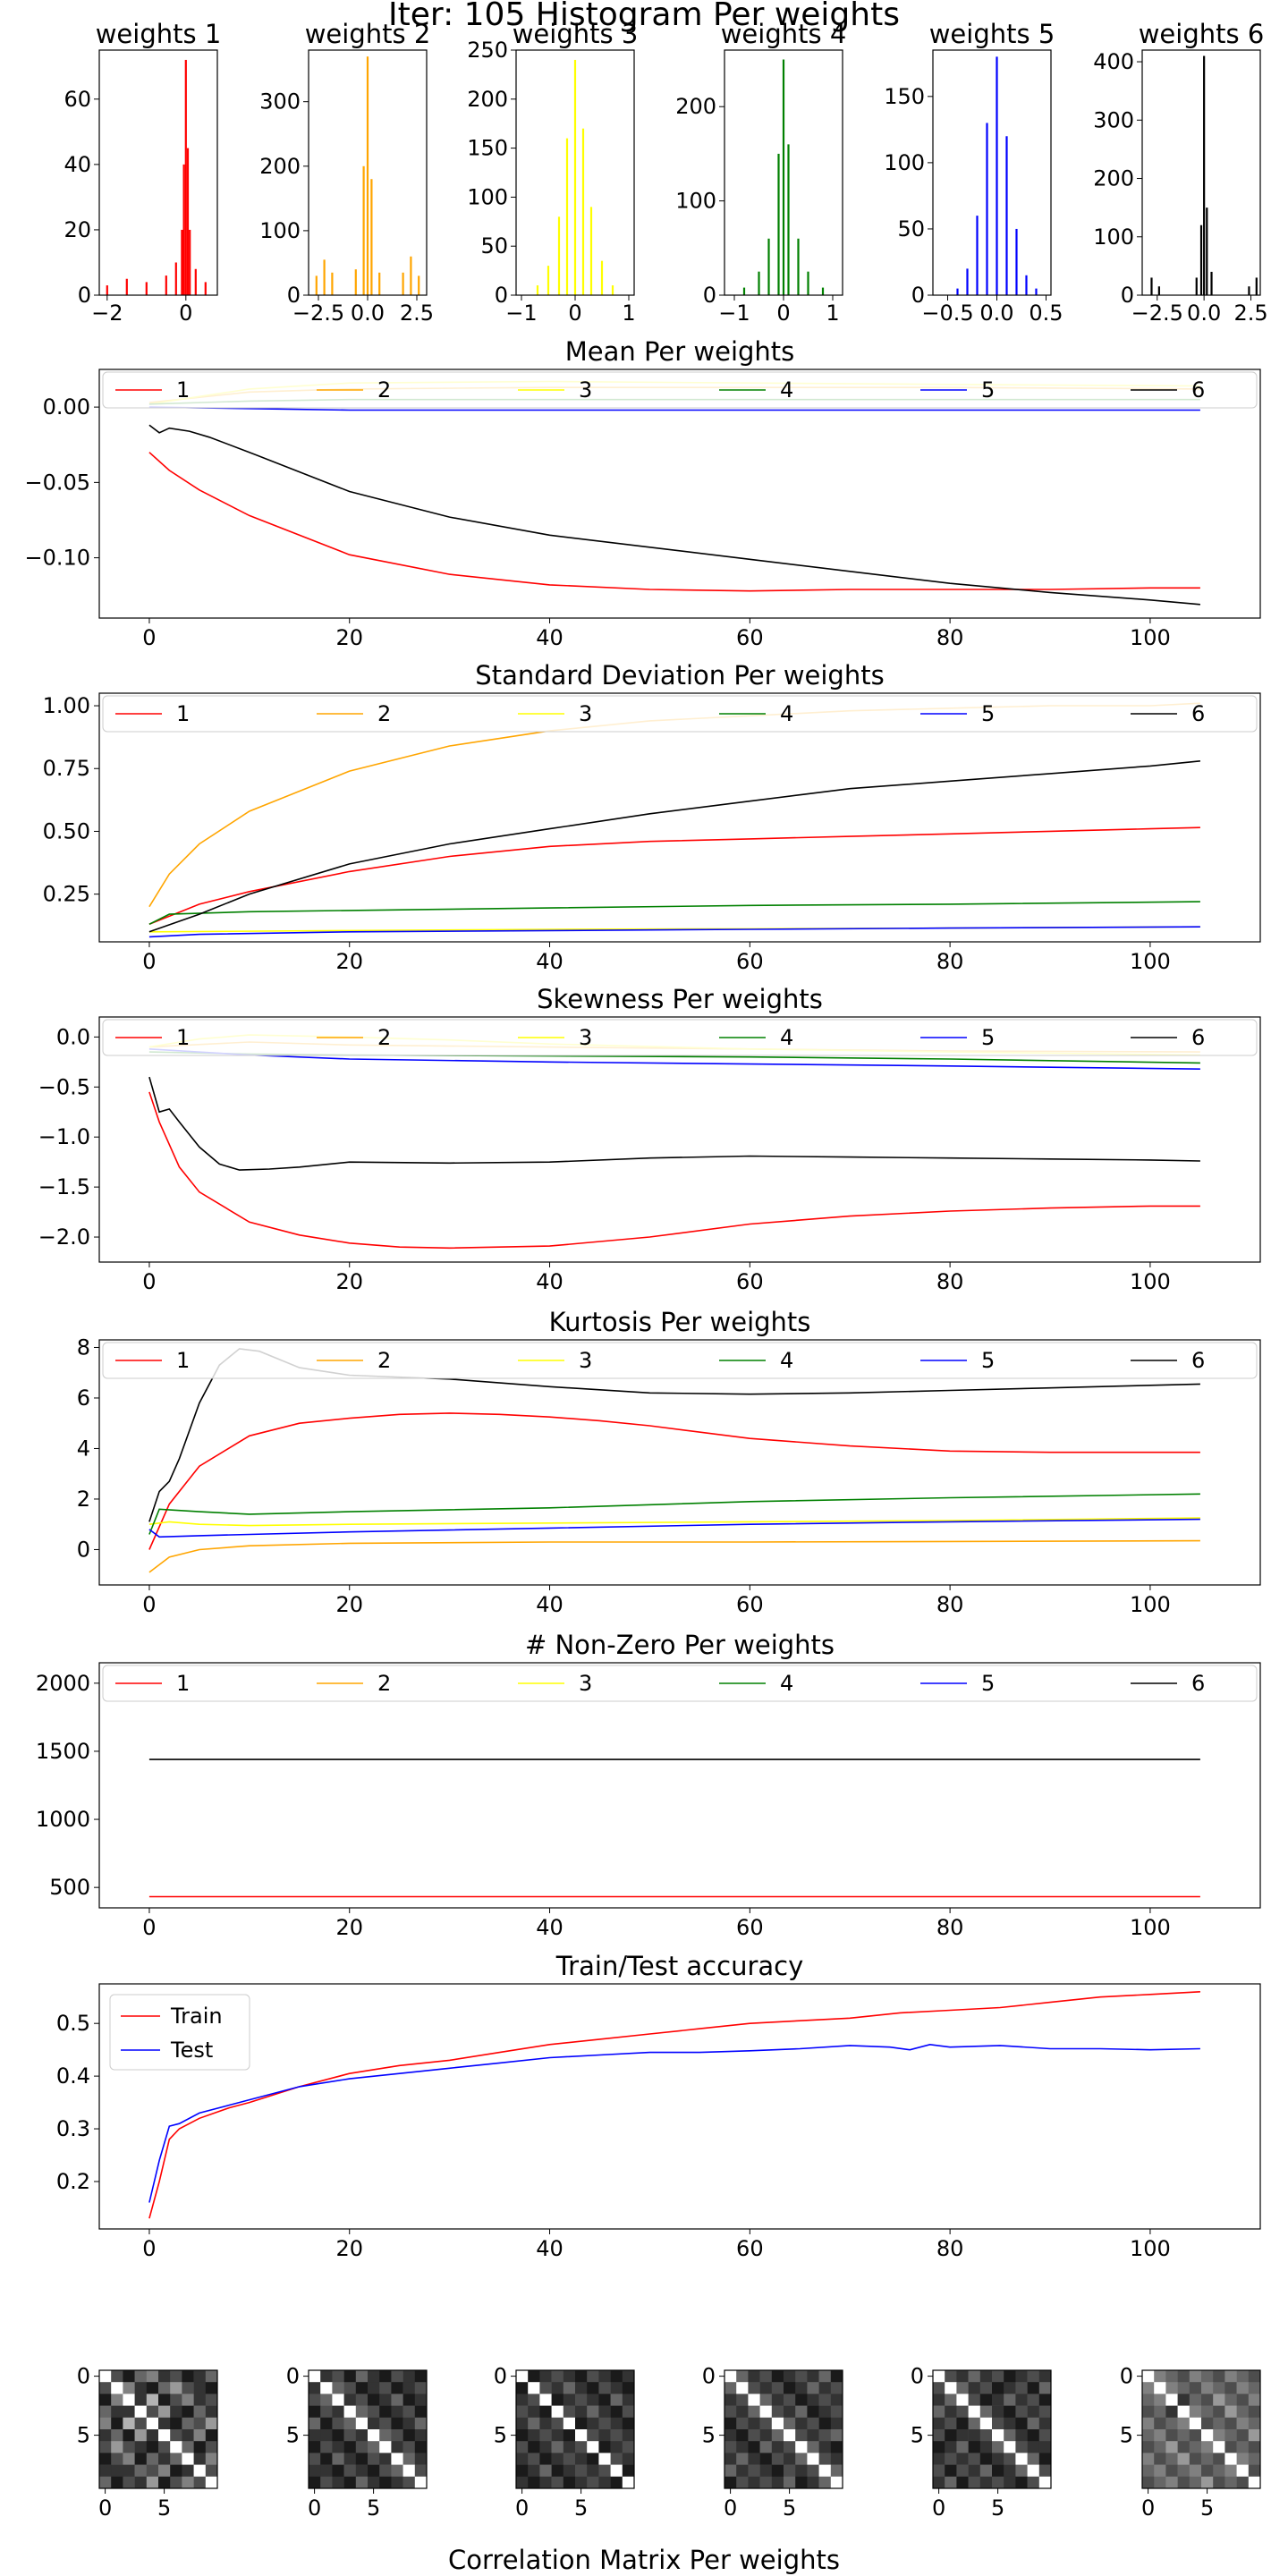 The height and width of the screenshot is (2576, 1288). Describe the element at coordinates (384, 389) in the screenshot. I see `legend-label: 2` at that location.